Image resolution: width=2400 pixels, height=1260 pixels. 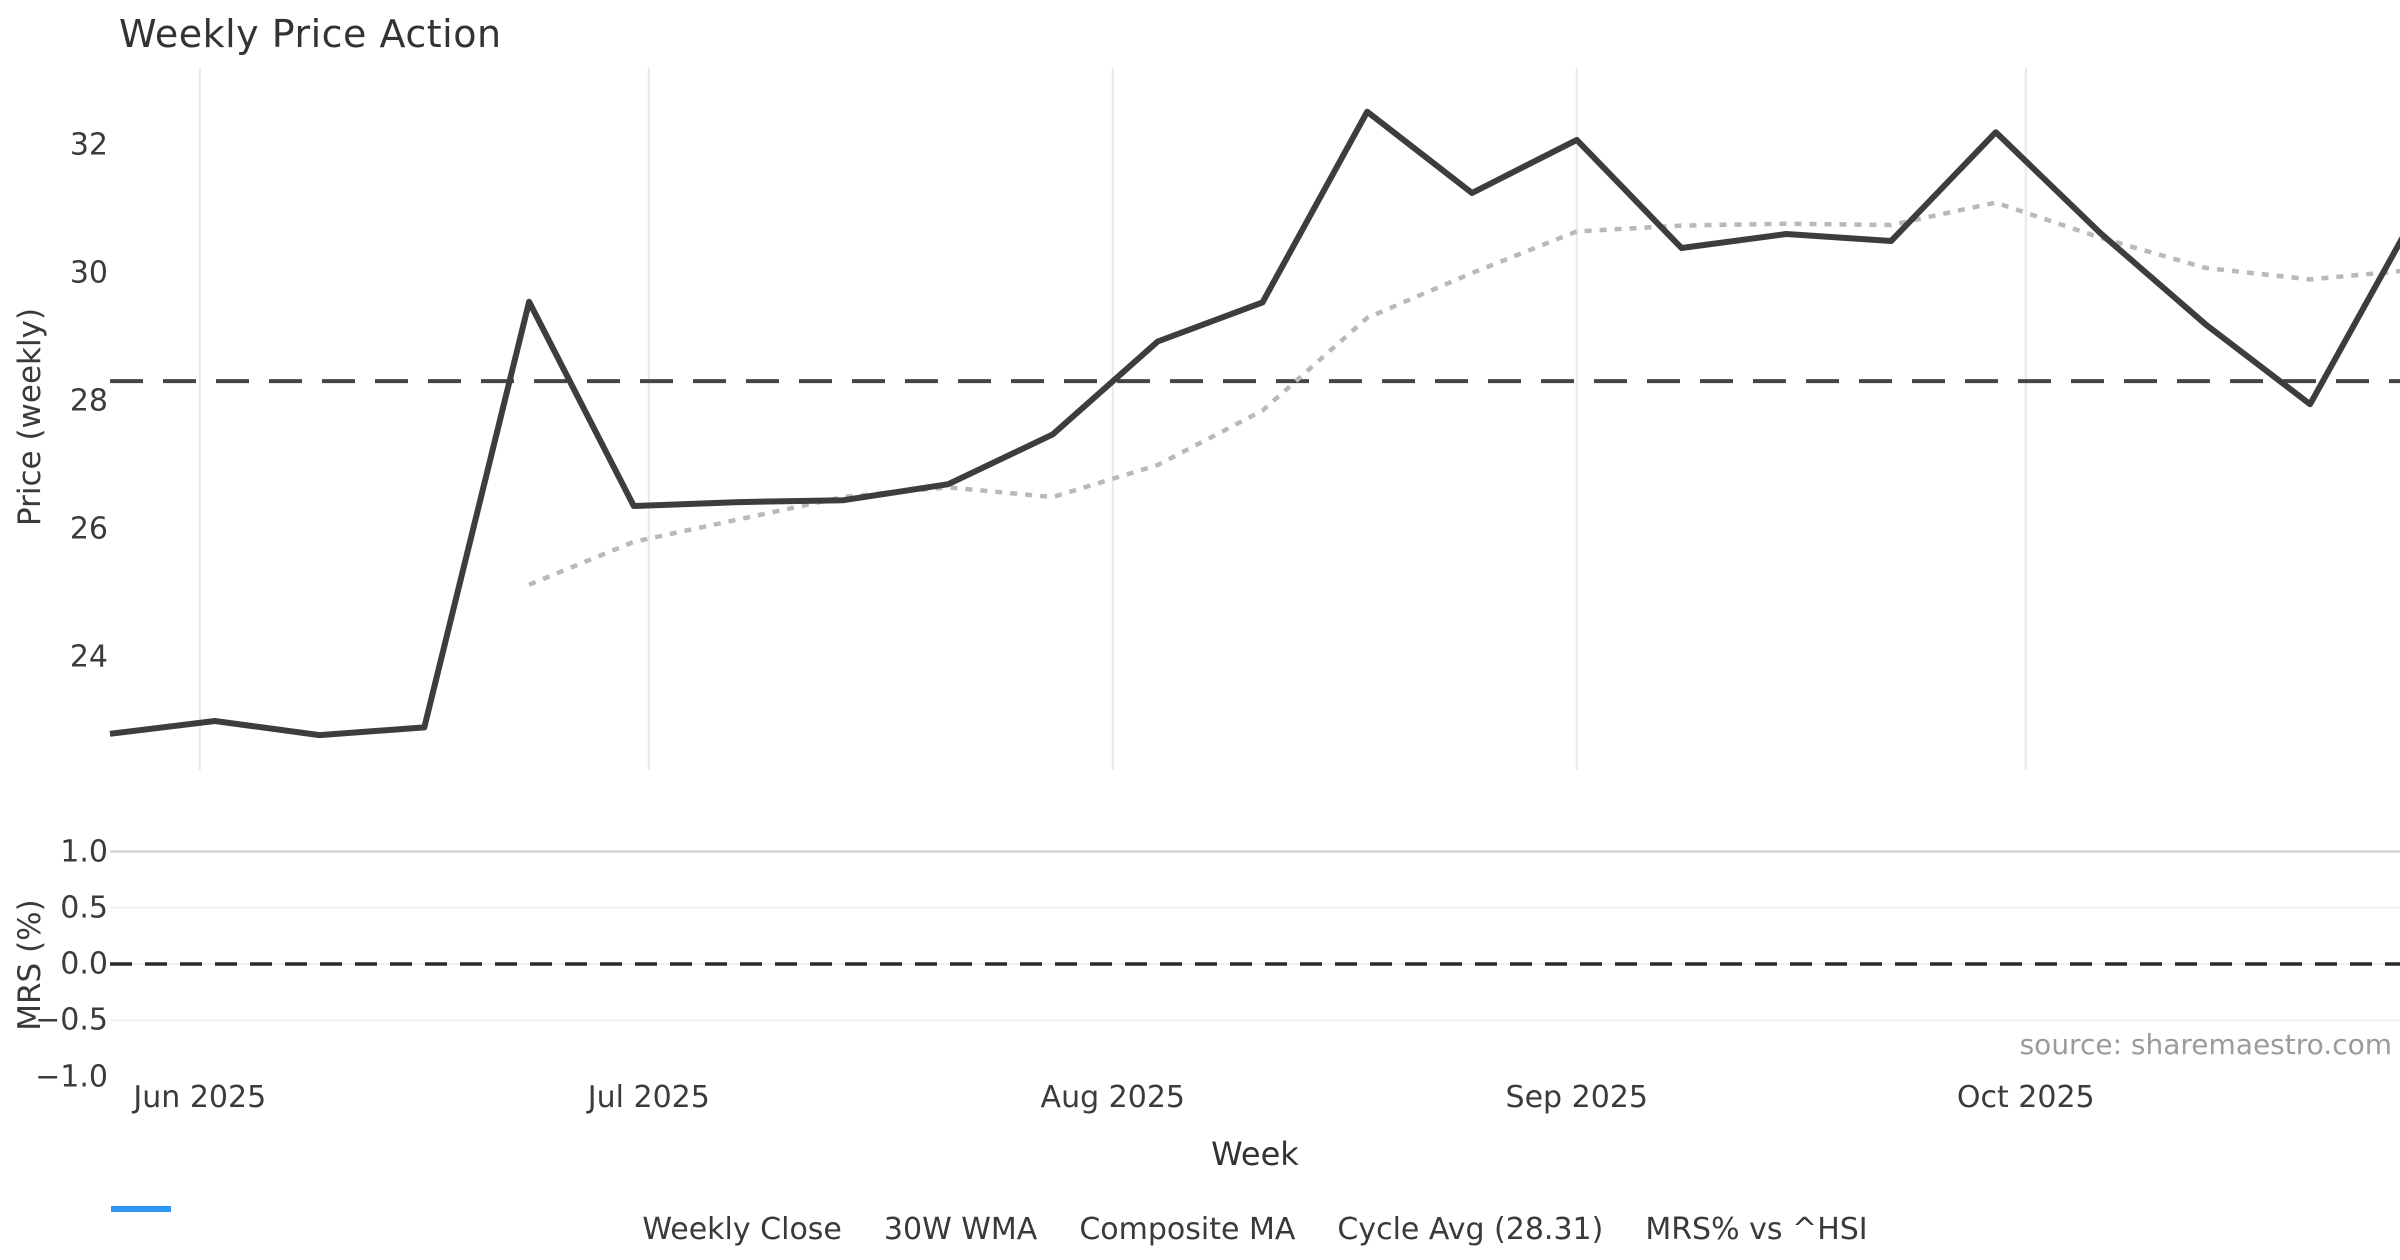 What do you see at coordinates (742, 1229) in the screenshot?
I see `legend-label: Weekly Close` at bounding box center [742, 1229].